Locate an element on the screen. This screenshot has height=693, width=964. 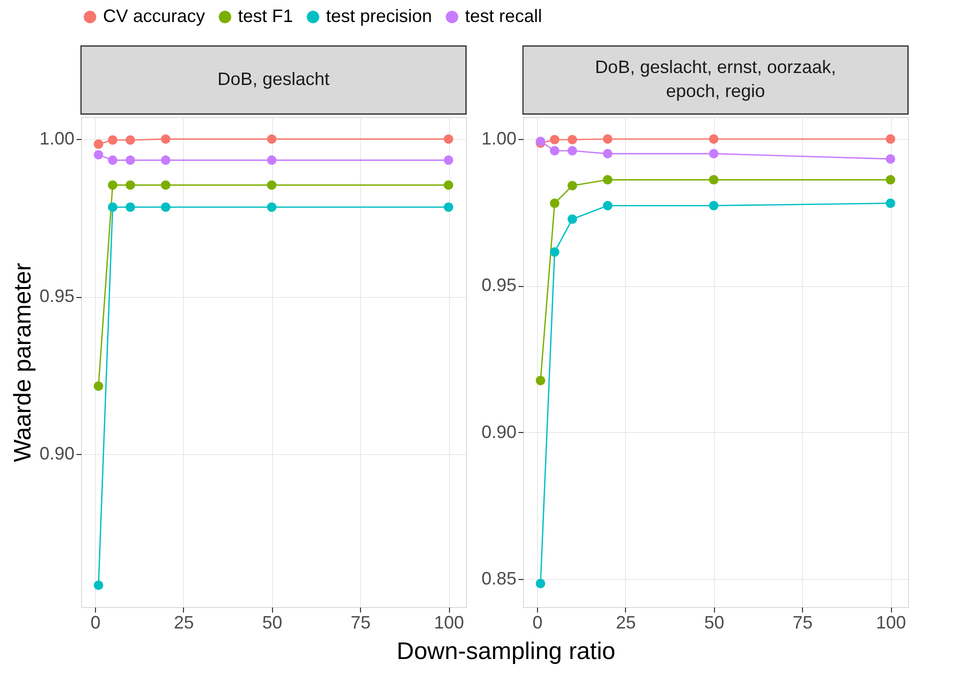
chart-title: DoB, geslacht is located at coordinates (273, 79).